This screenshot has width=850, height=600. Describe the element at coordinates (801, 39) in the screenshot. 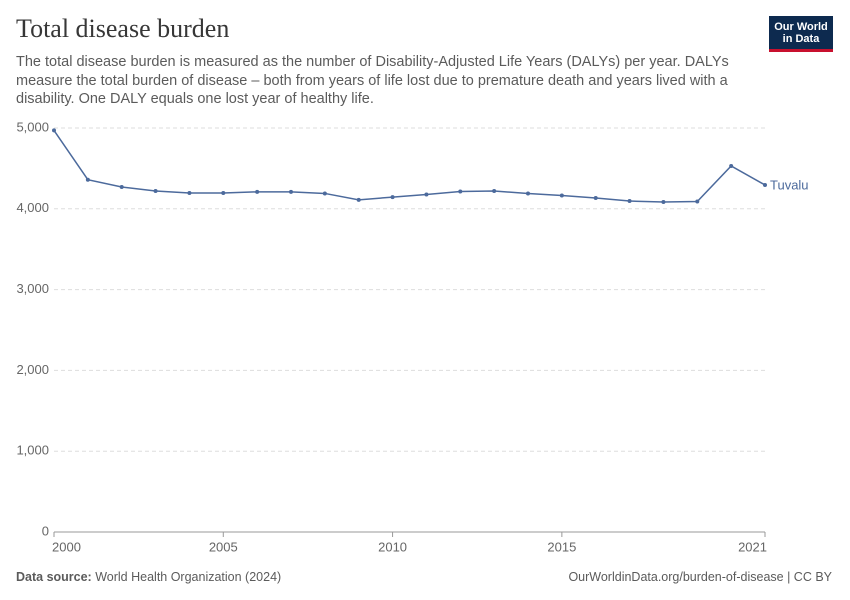

I see `logo-line: in Data` at that location.